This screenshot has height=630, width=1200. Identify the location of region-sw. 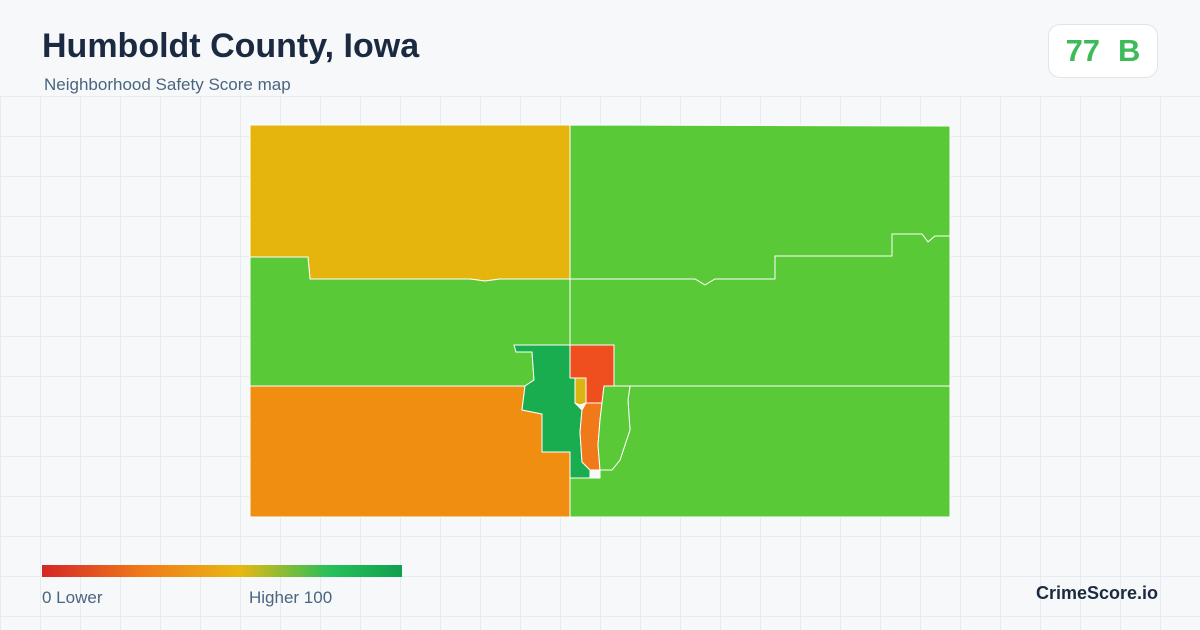
(410, 451).